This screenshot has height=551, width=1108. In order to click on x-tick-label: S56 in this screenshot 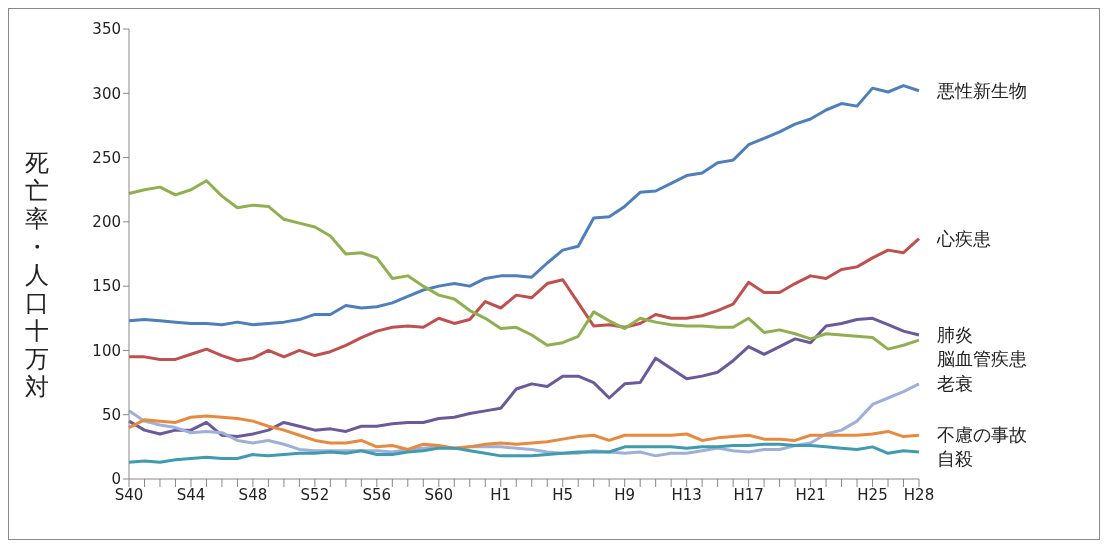, I will do `click(377, 494)`.